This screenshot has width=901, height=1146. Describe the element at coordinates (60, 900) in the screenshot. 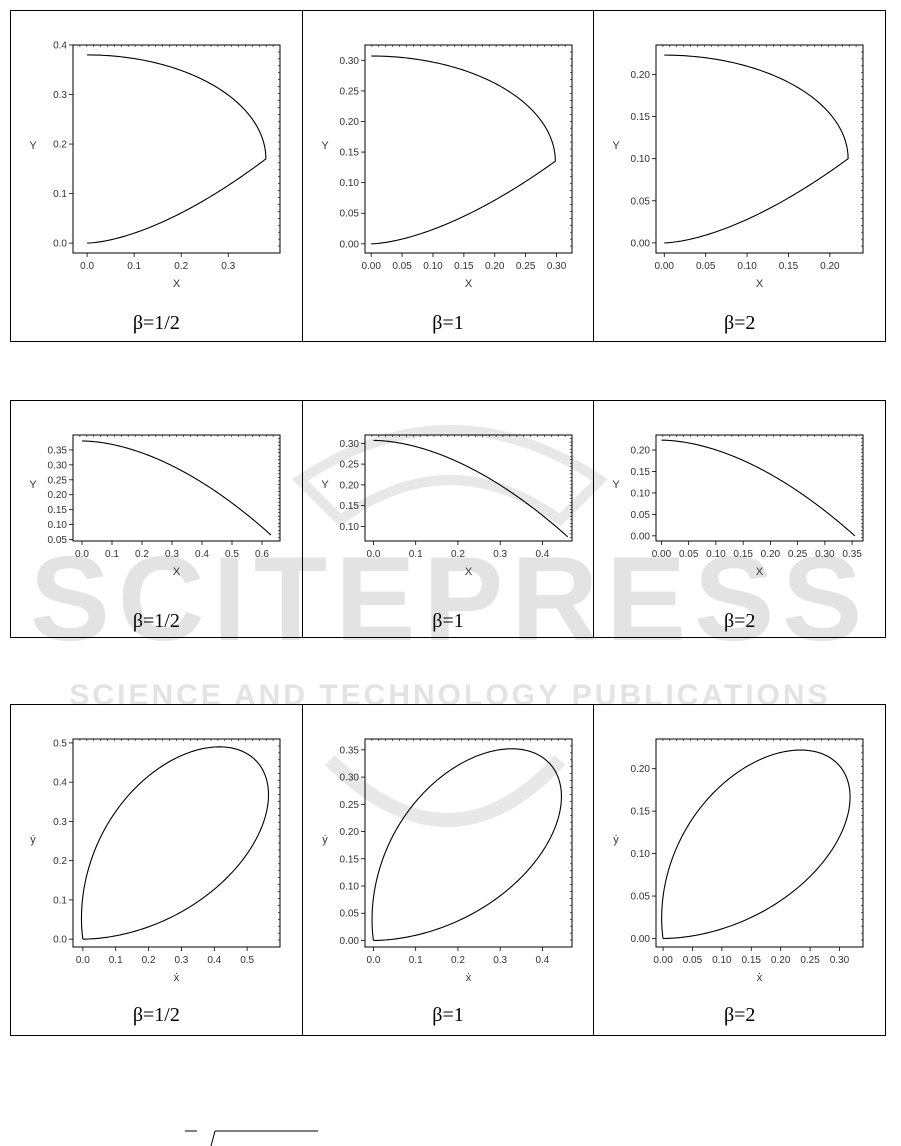

I see `y-tick-label: 0.1` at that location.